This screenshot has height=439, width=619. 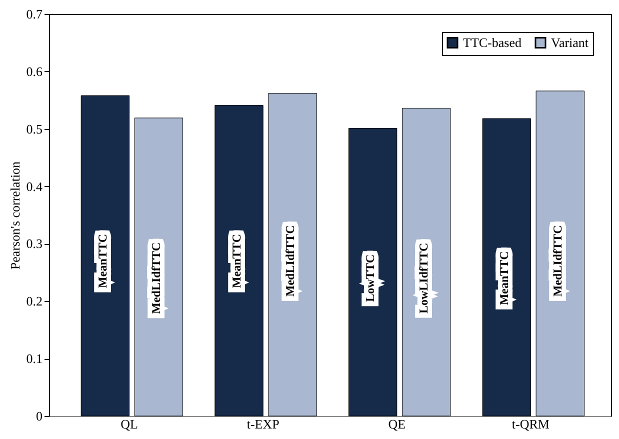 What do you see at coordinates (492, 42) in the screenshot?
I see `legend-label: TTC-based` at bounding box center [492, 42].